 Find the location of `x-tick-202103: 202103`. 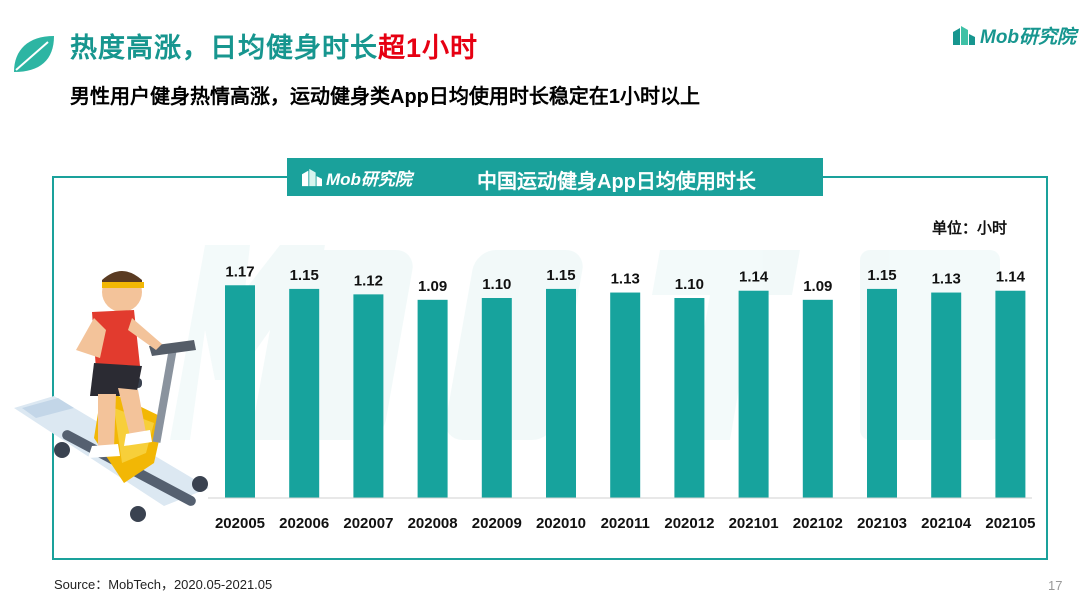

x-tick-202103: 202103 is located at coordinates (882, 523).